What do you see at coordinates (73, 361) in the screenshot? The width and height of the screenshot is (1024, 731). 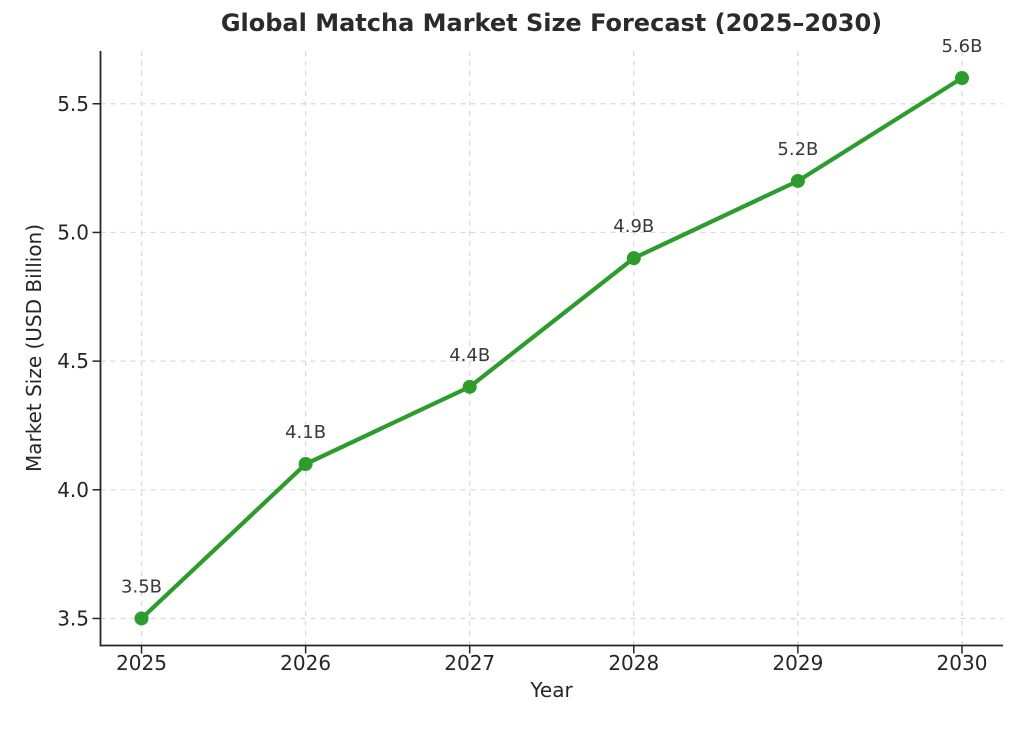 I see `y-tick-label: 4.5` at bounding box center [73, 361].